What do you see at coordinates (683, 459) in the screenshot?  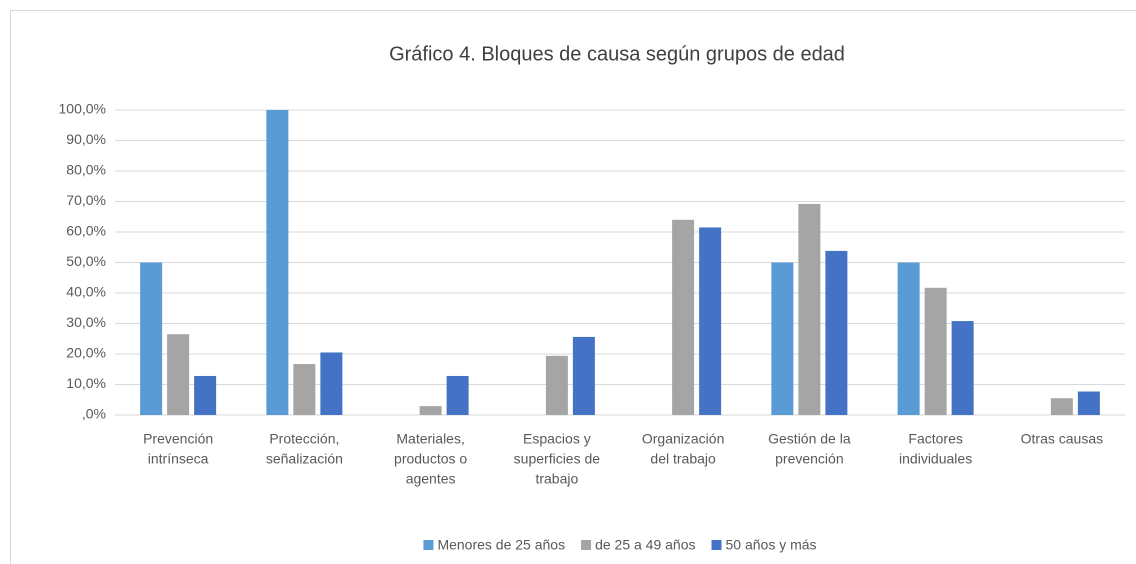 I see `x-tick-label: del trabajo` at bounding box center [683, 459].